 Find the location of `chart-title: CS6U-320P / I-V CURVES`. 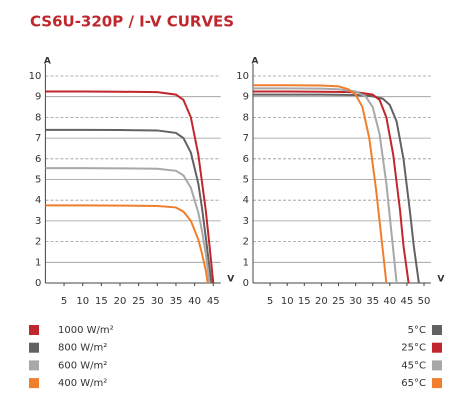

chart-title: CS6U-320P / I-V CURVES is located at coordinates (132, 22).